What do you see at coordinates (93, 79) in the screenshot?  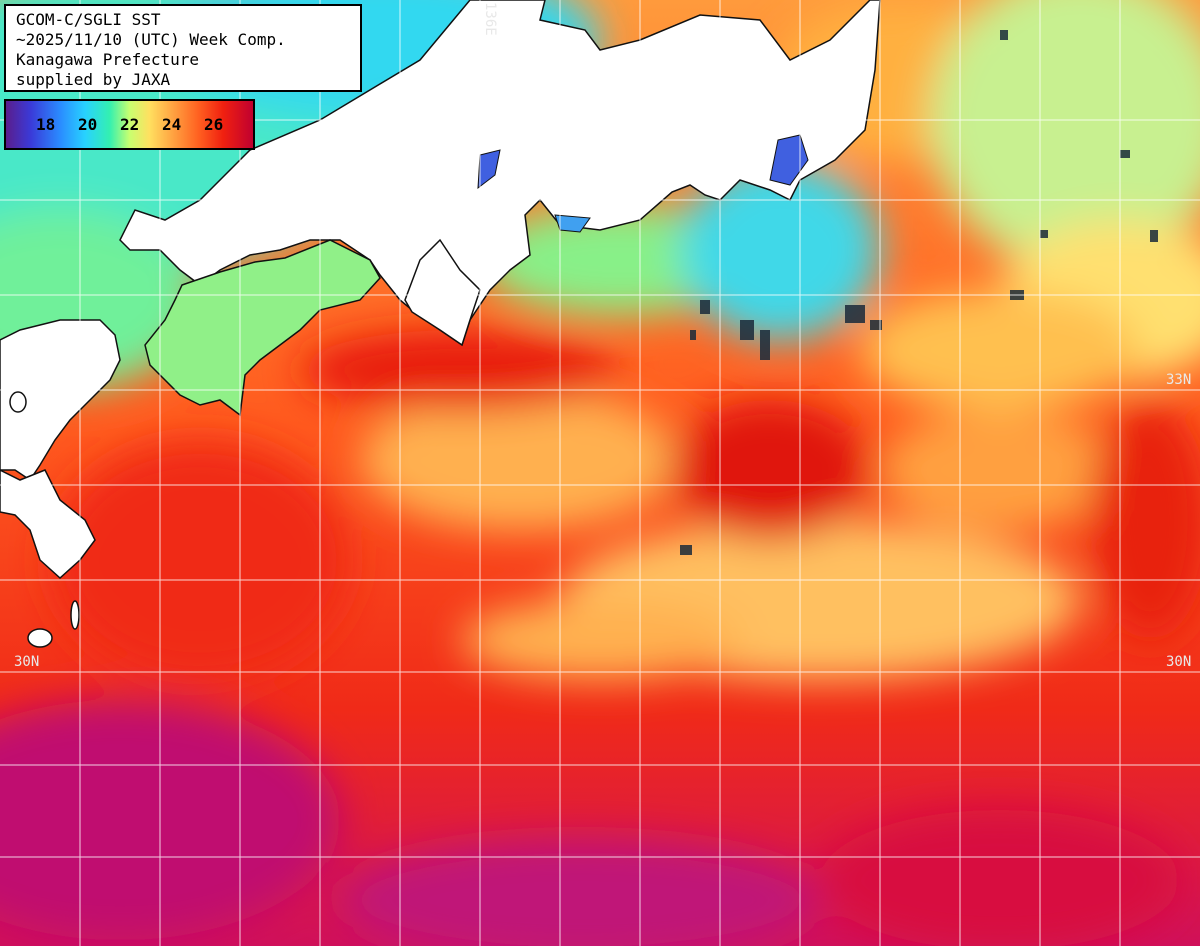 I see `title-line-4: supplied by JAXA` at bounding box center [93, 79].